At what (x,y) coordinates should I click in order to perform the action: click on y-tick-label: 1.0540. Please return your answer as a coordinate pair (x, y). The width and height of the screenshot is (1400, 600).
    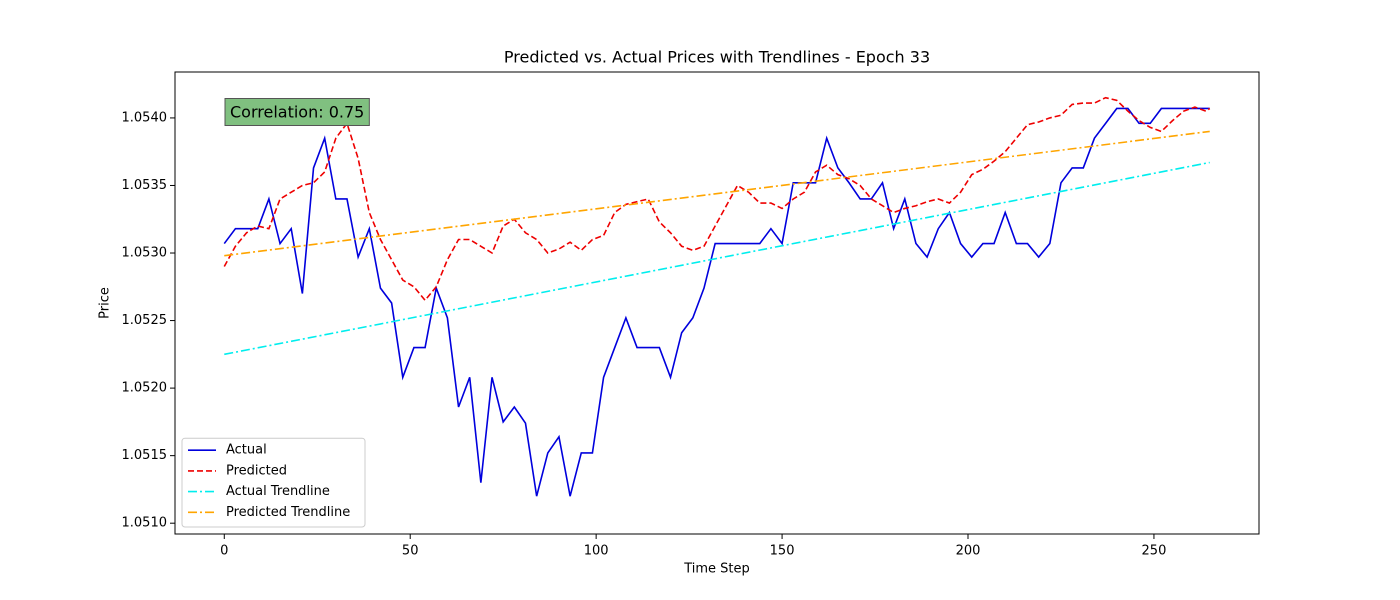
    Looking at the image, I should click on (145, 117).